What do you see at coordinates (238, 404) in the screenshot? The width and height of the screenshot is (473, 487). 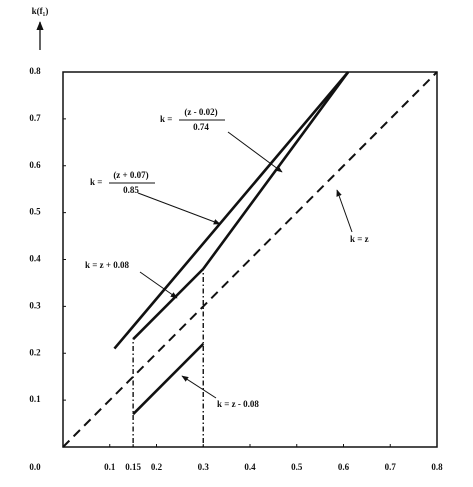 I see `annotation-text: k = z - 0.08` at bounding box center [238, 404].